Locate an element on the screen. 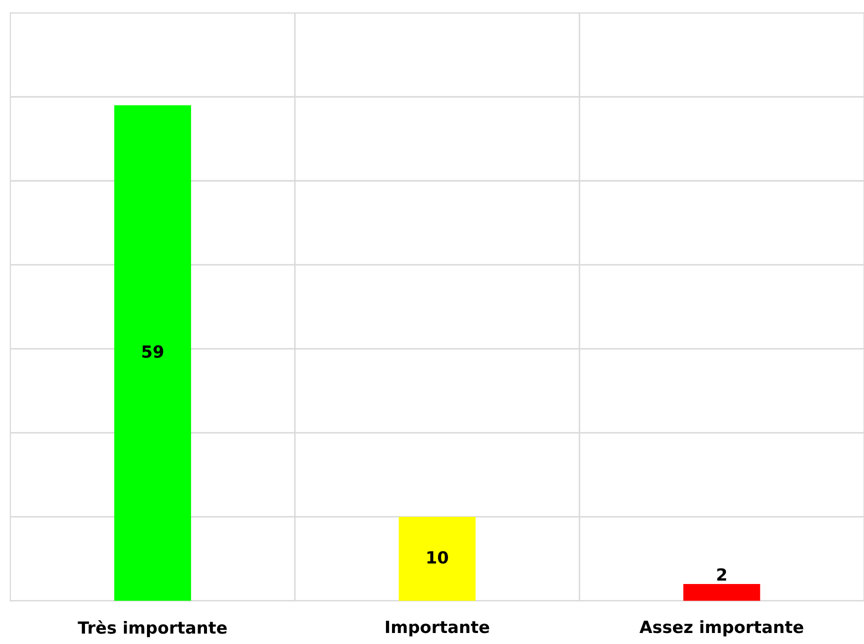  x-tick-label: Assez importante is located at coordinates (722, 628).